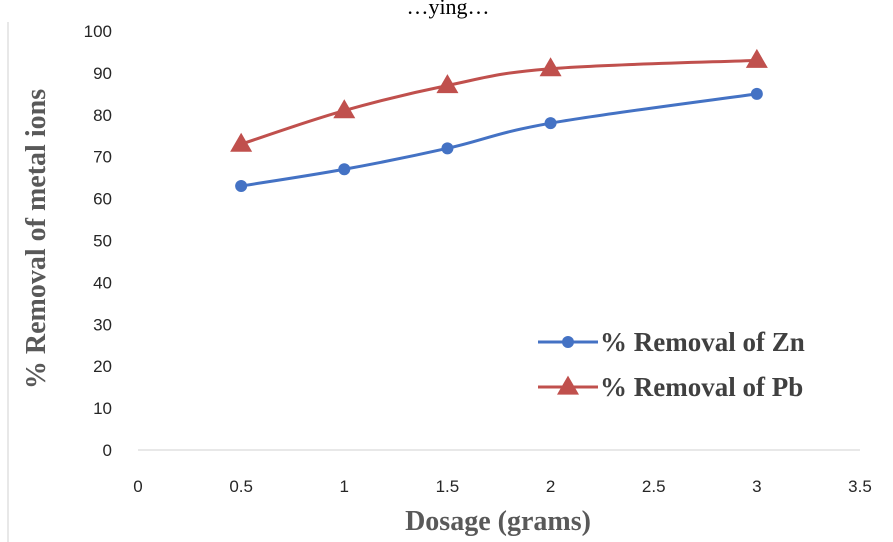  Describe the element at coordinates (98, 31) in the screenshot. I see `y-tick-label: 100` at that location.